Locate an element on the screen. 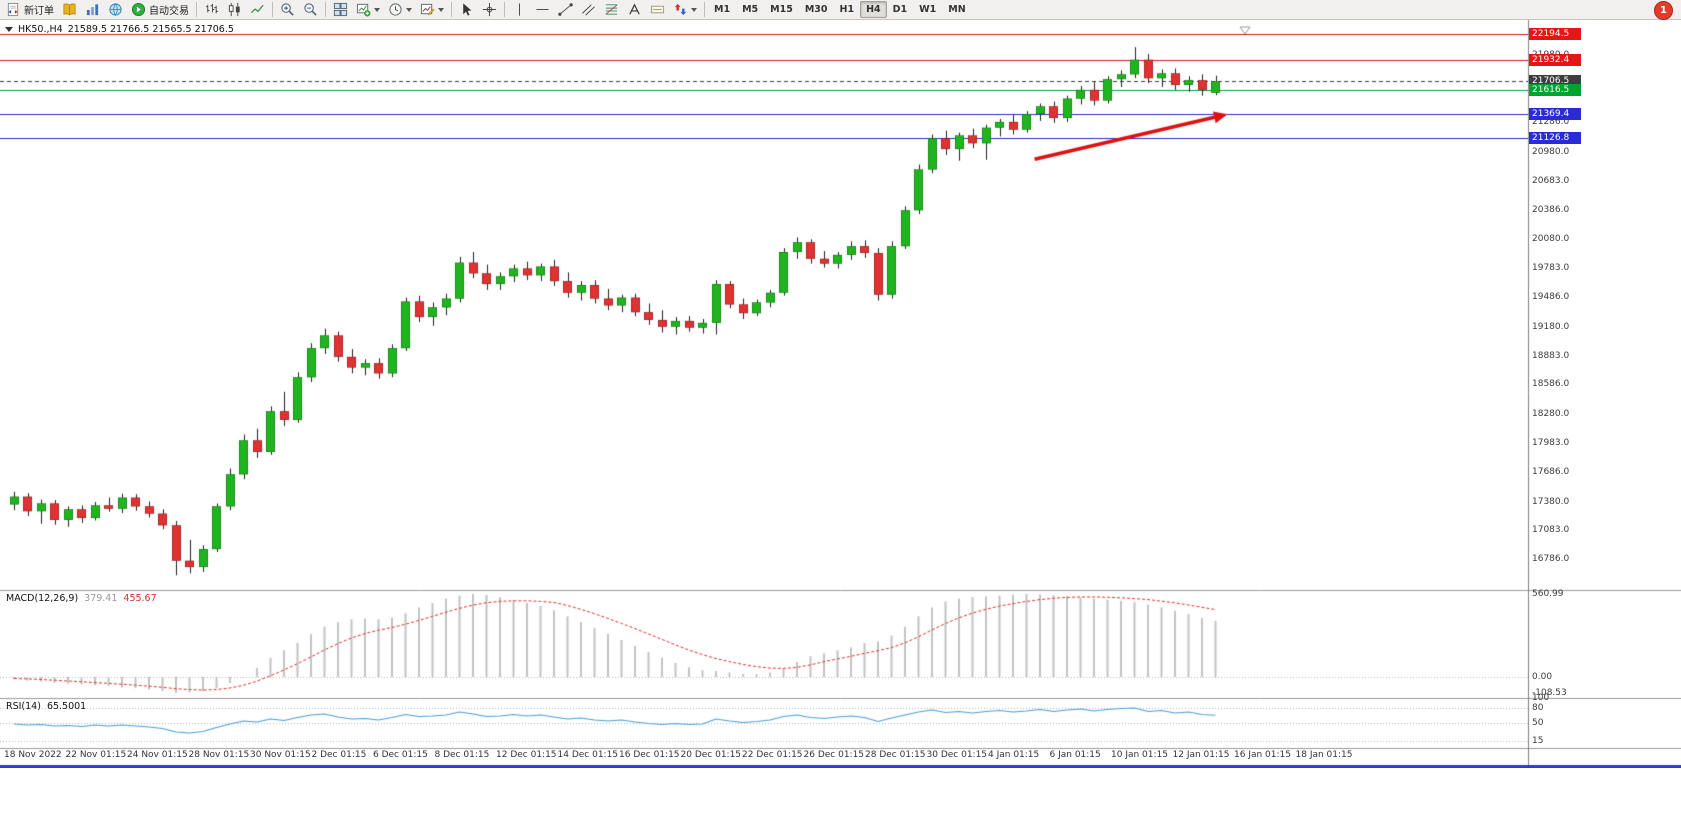  book-icon is located at coordinates (69, 9).